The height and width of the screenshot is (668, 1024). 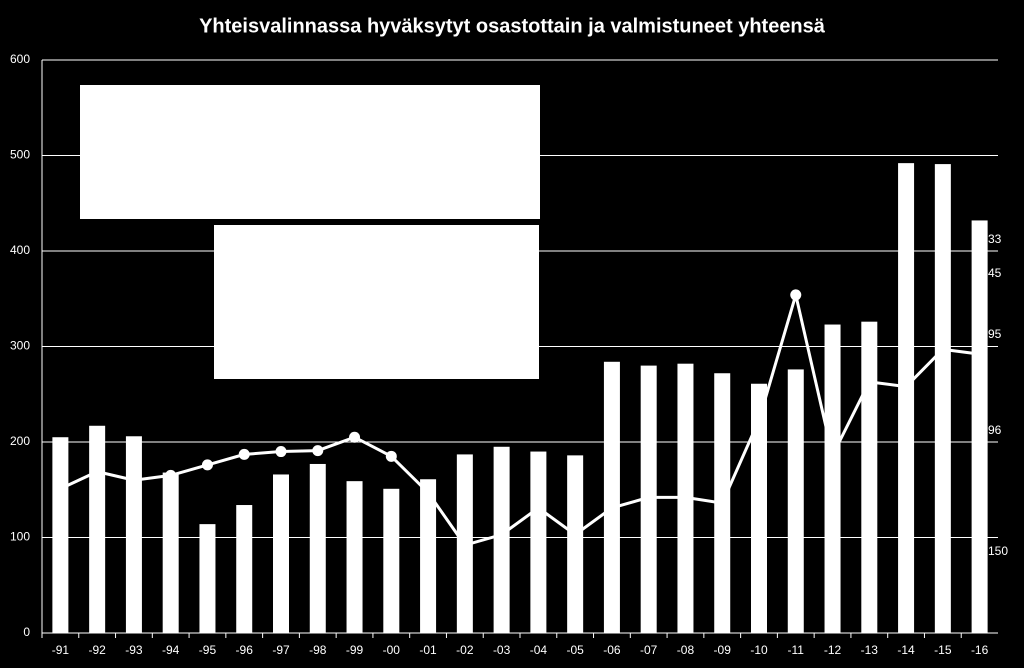 I want to click on y-tick-label: 600, so click(x=20, y=59).